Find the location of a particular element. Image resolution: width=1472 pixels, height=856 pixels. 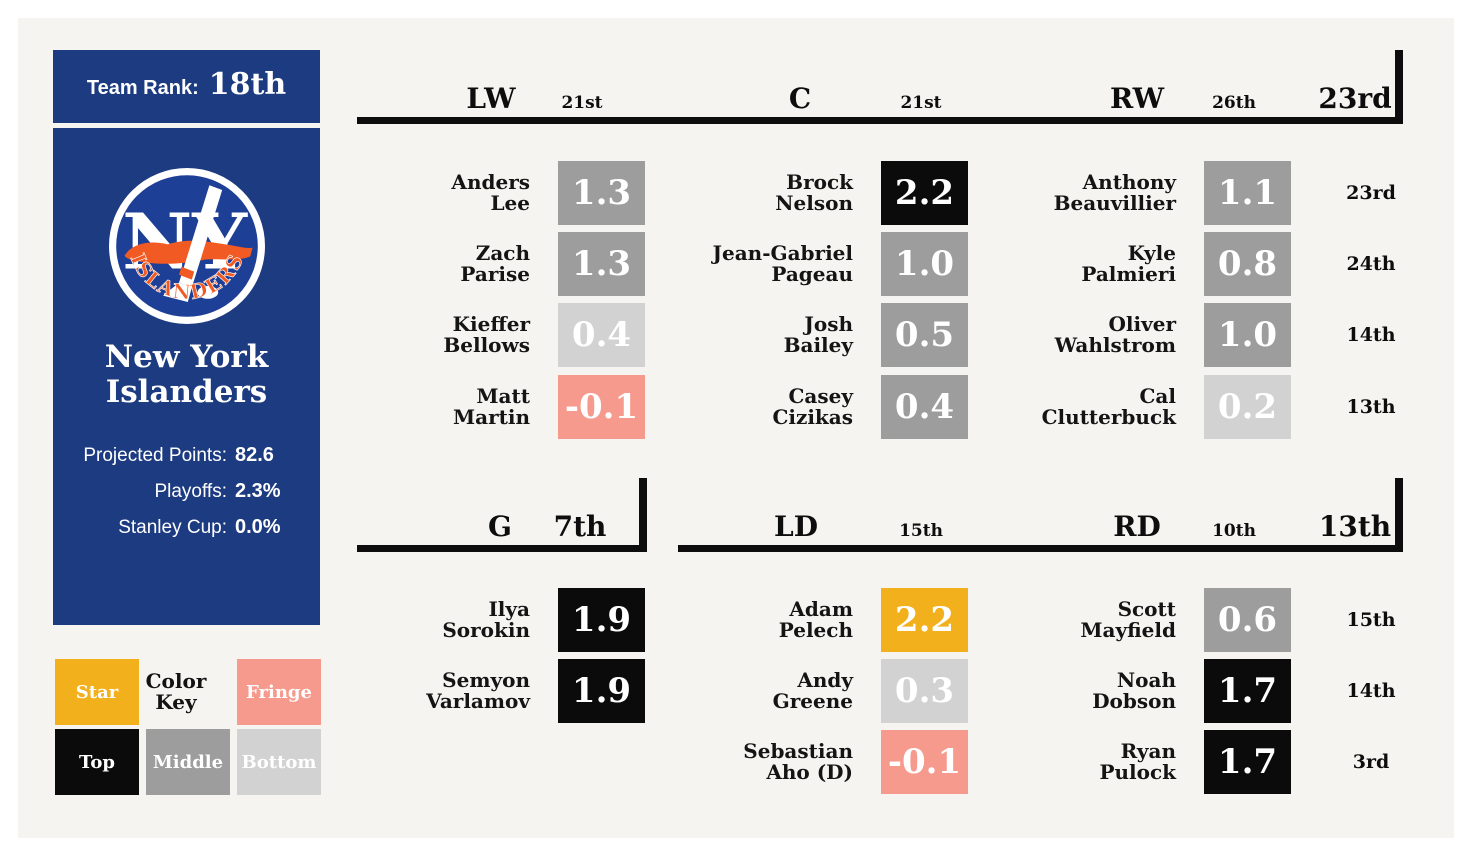

stat-projected-points: Projected Points: 82.6 is located at coordinates (186, 462).